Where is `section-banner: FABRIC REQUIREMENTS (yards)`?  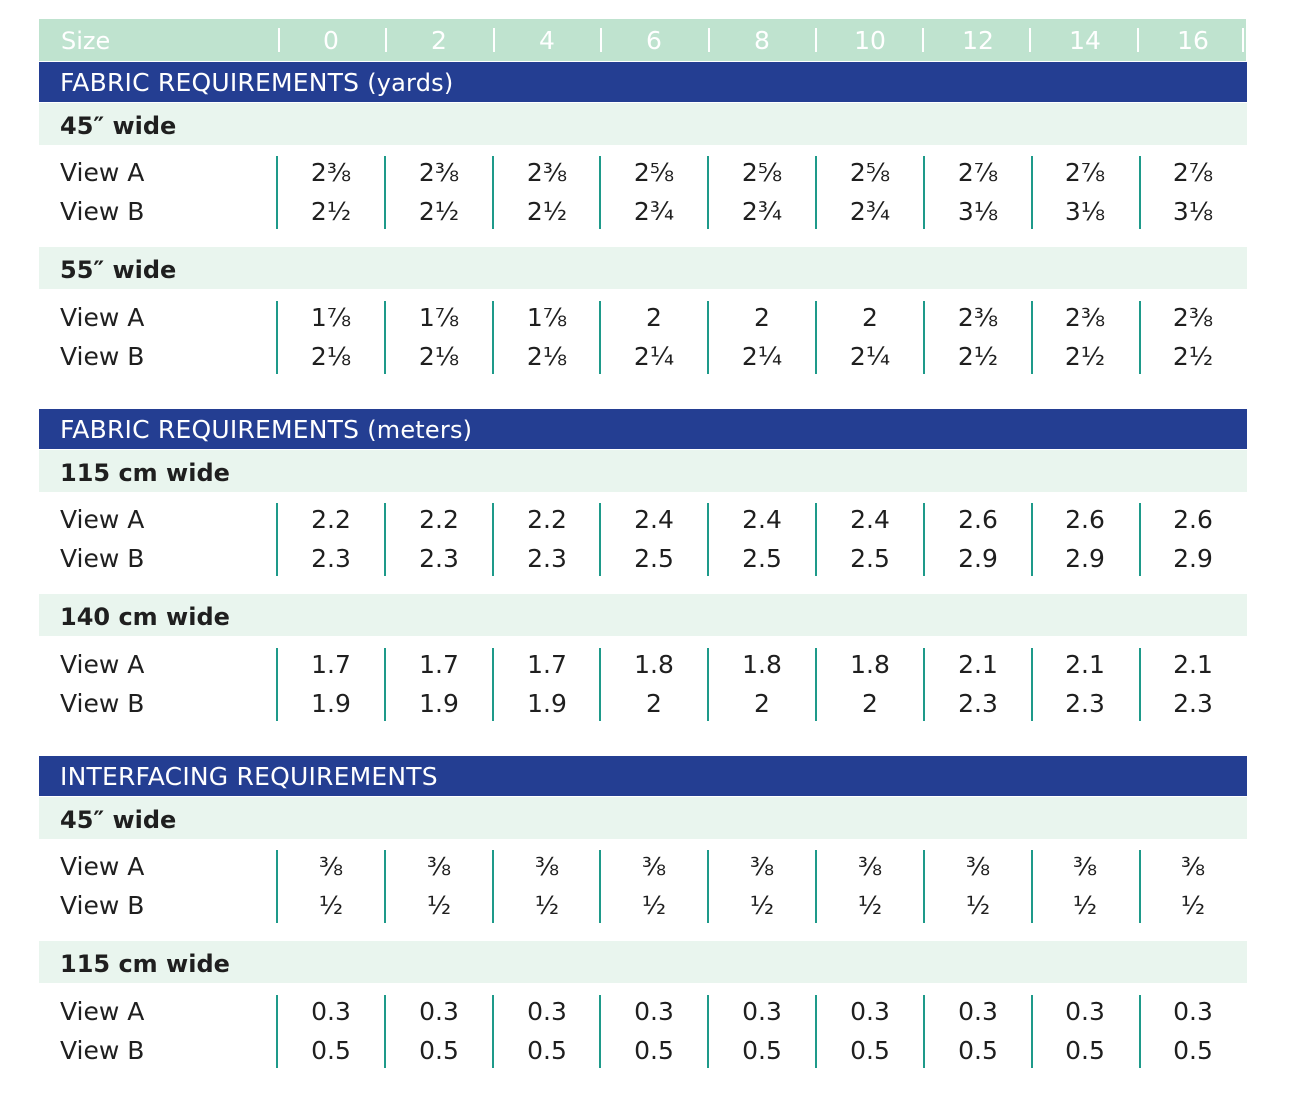 section-banner: FABRIC REQUIREMENTS (yards) is located at coordinates (643, 82).